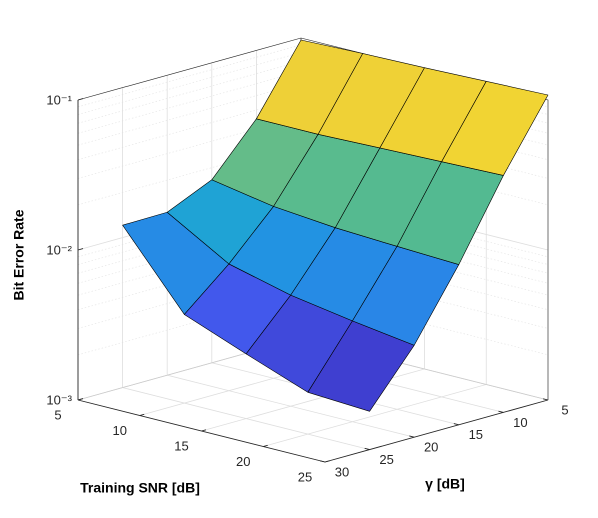 The image size is (598, 518). I want to click on x-tick-label: 20, so click(243, 461).